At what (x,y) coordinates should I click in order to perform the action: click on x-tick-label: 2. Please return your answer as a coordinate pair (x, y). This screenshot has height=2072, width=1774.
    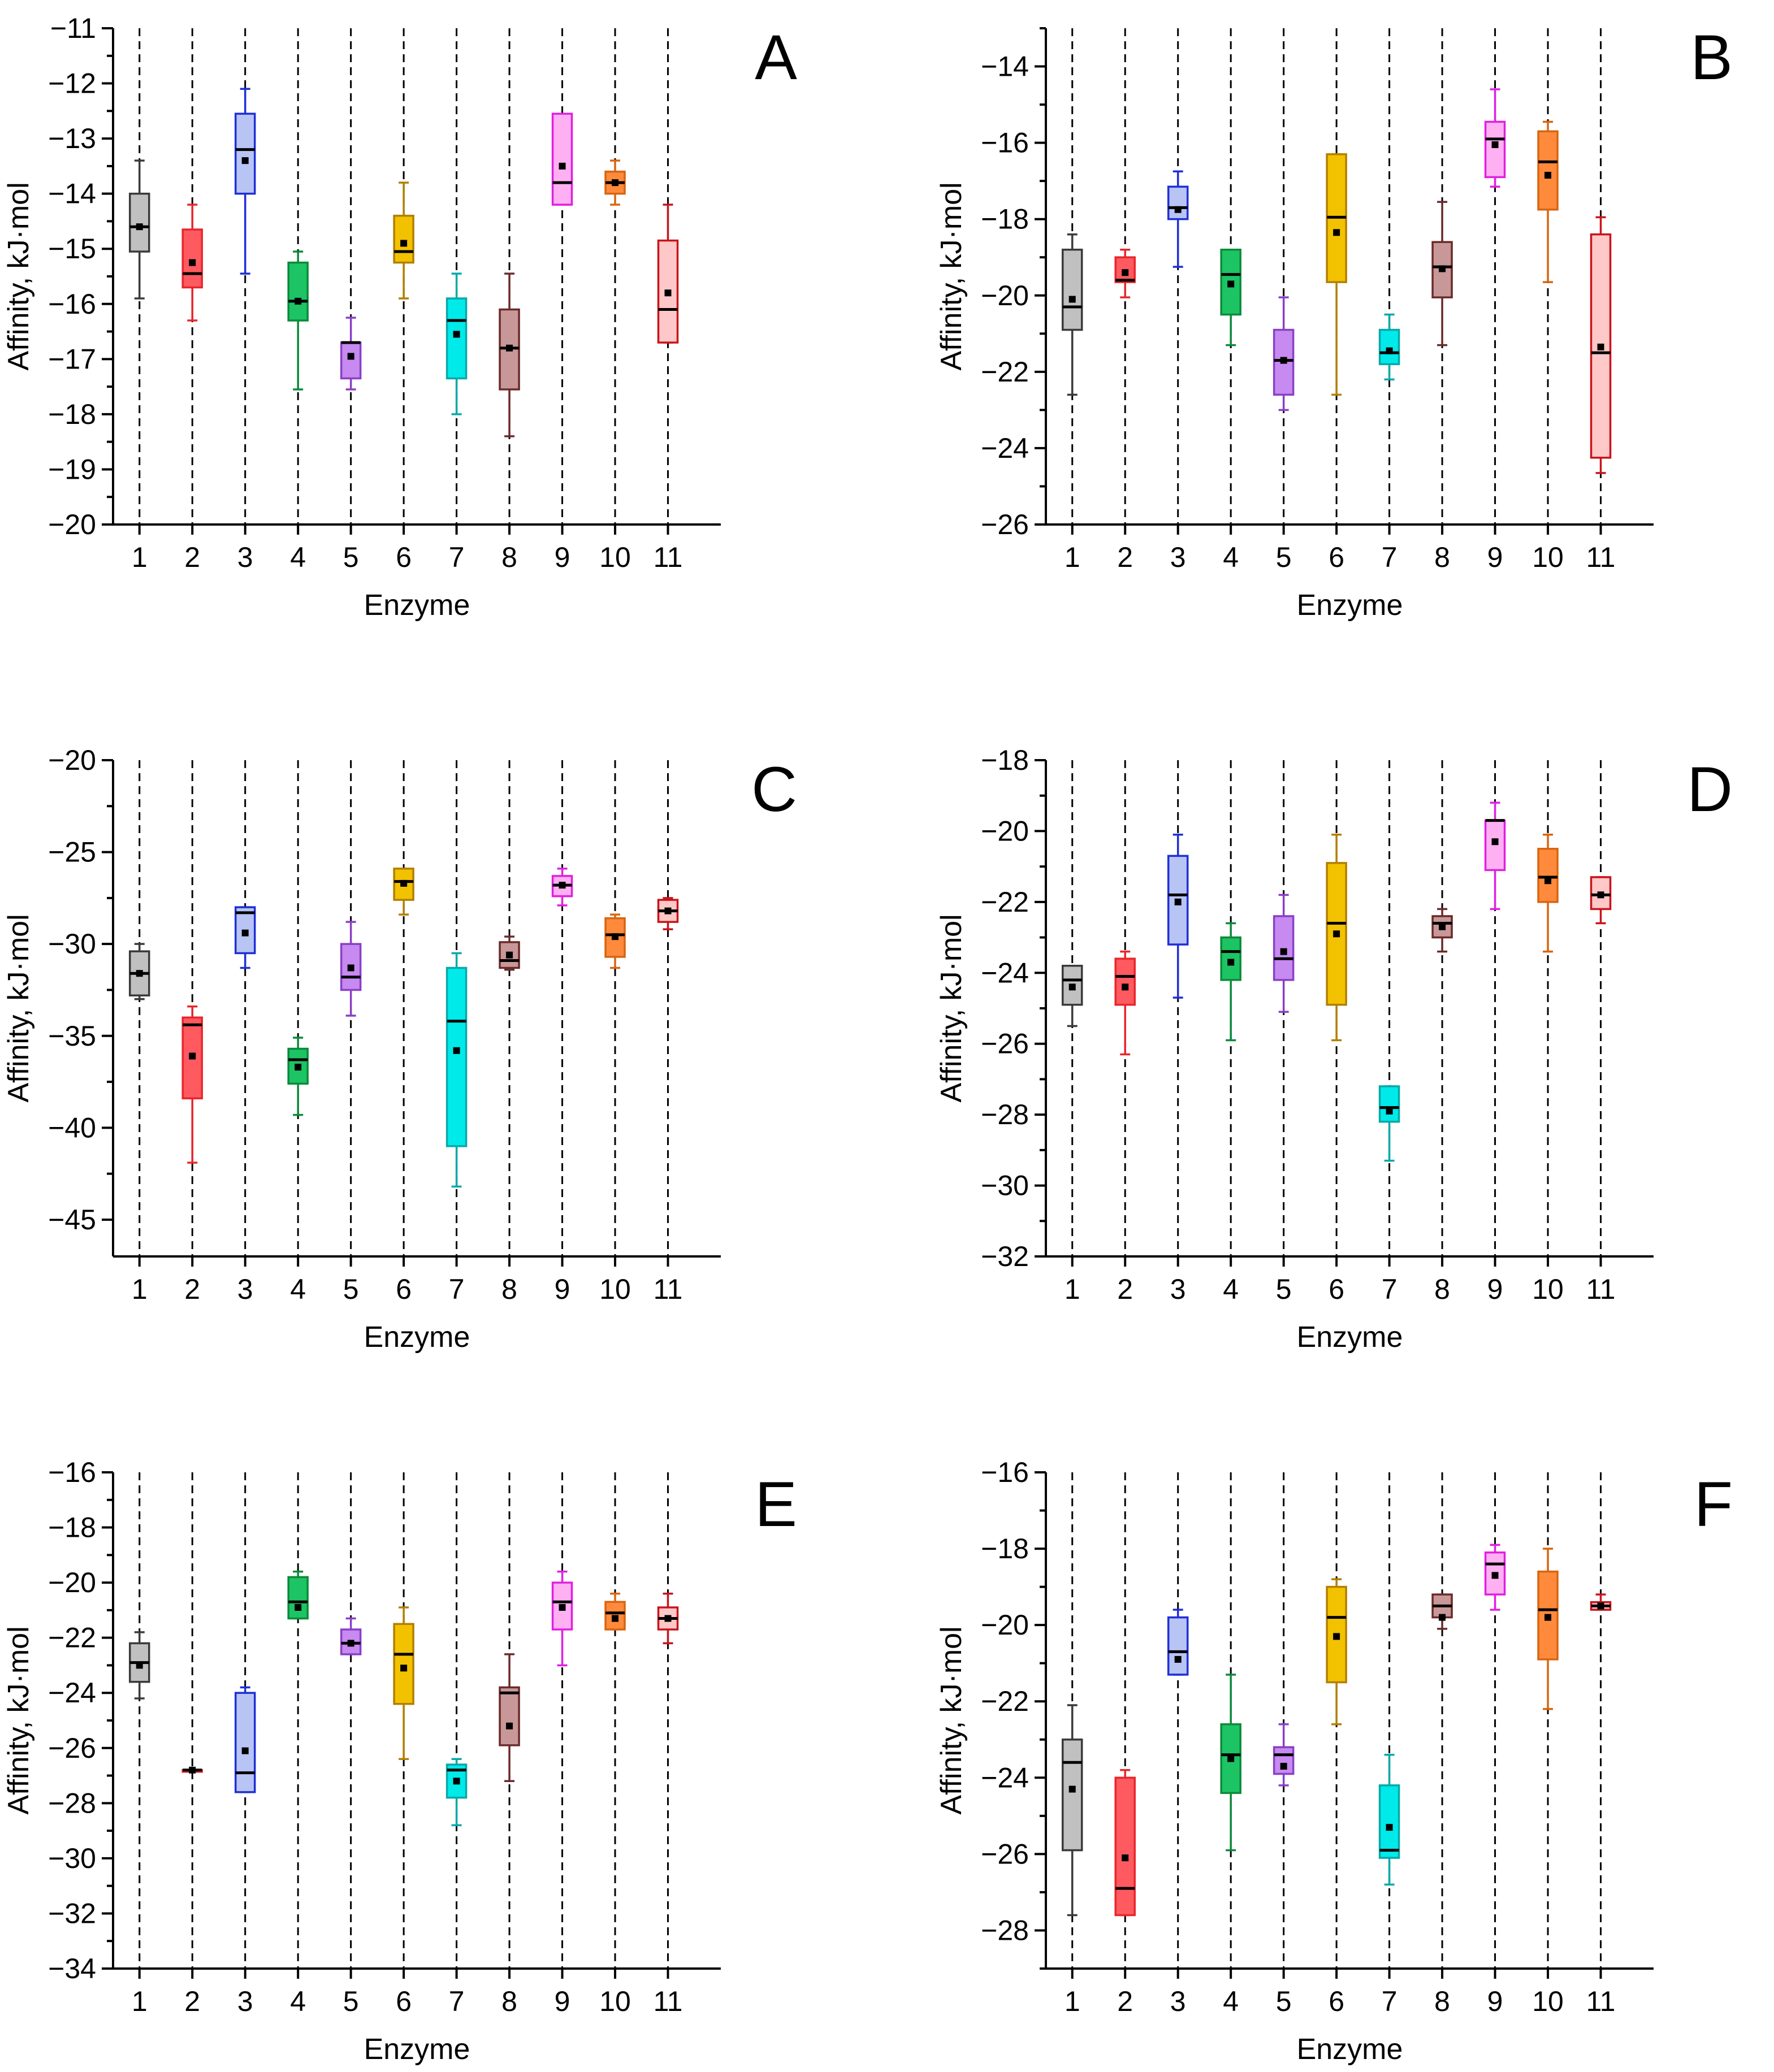
    Looking at the image, I should click on (1125, 1289).